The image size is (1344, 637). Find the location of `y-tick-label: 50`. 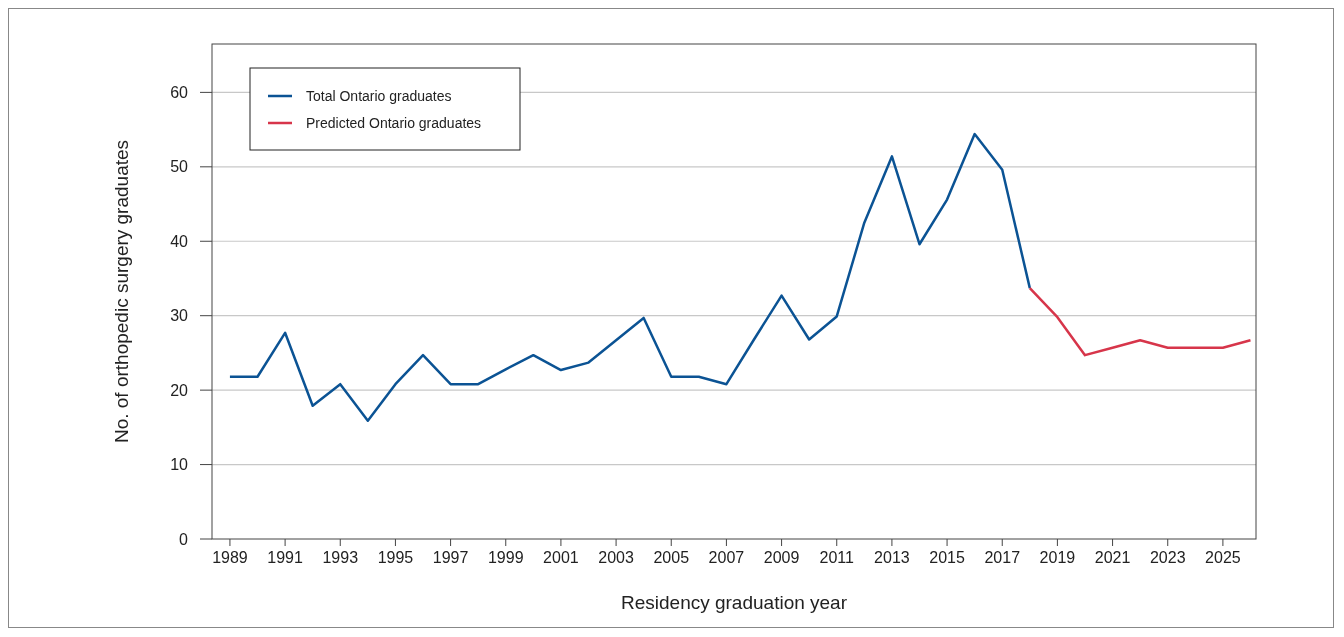

y-tick-label: 50 is located at coordinates (179, 167).